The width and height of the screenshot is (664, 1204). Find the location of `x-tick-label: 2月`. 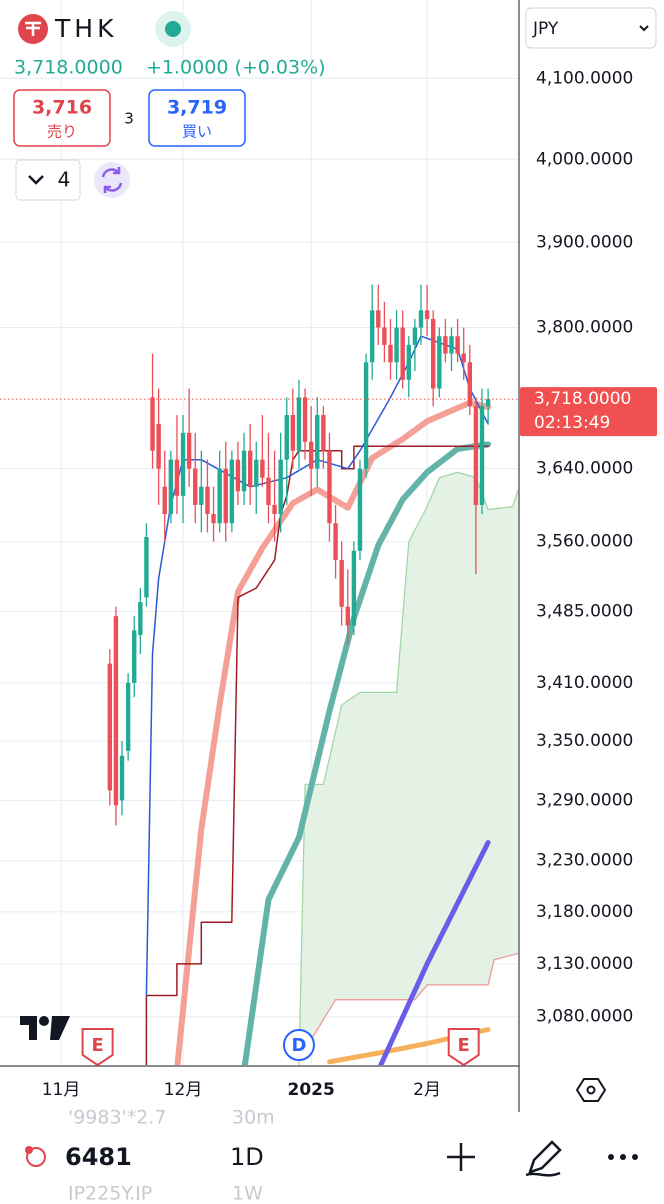

x-tick-label: 2月 is located at coordinates (427, 1090).